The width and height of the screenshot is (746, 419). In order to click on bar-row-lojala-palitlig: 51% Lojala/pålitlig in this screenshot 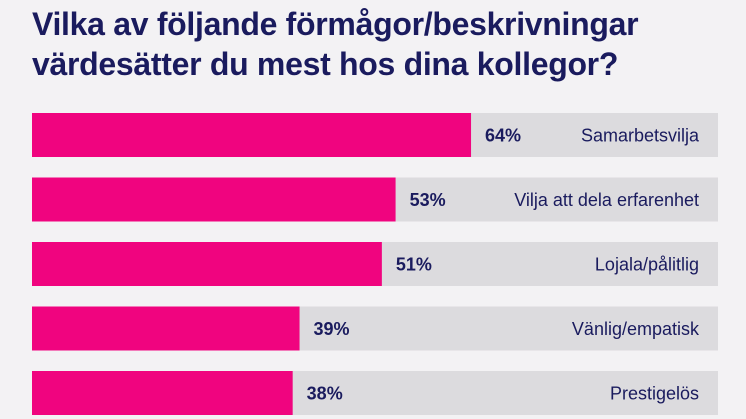, I will do `click(375, 264)`.